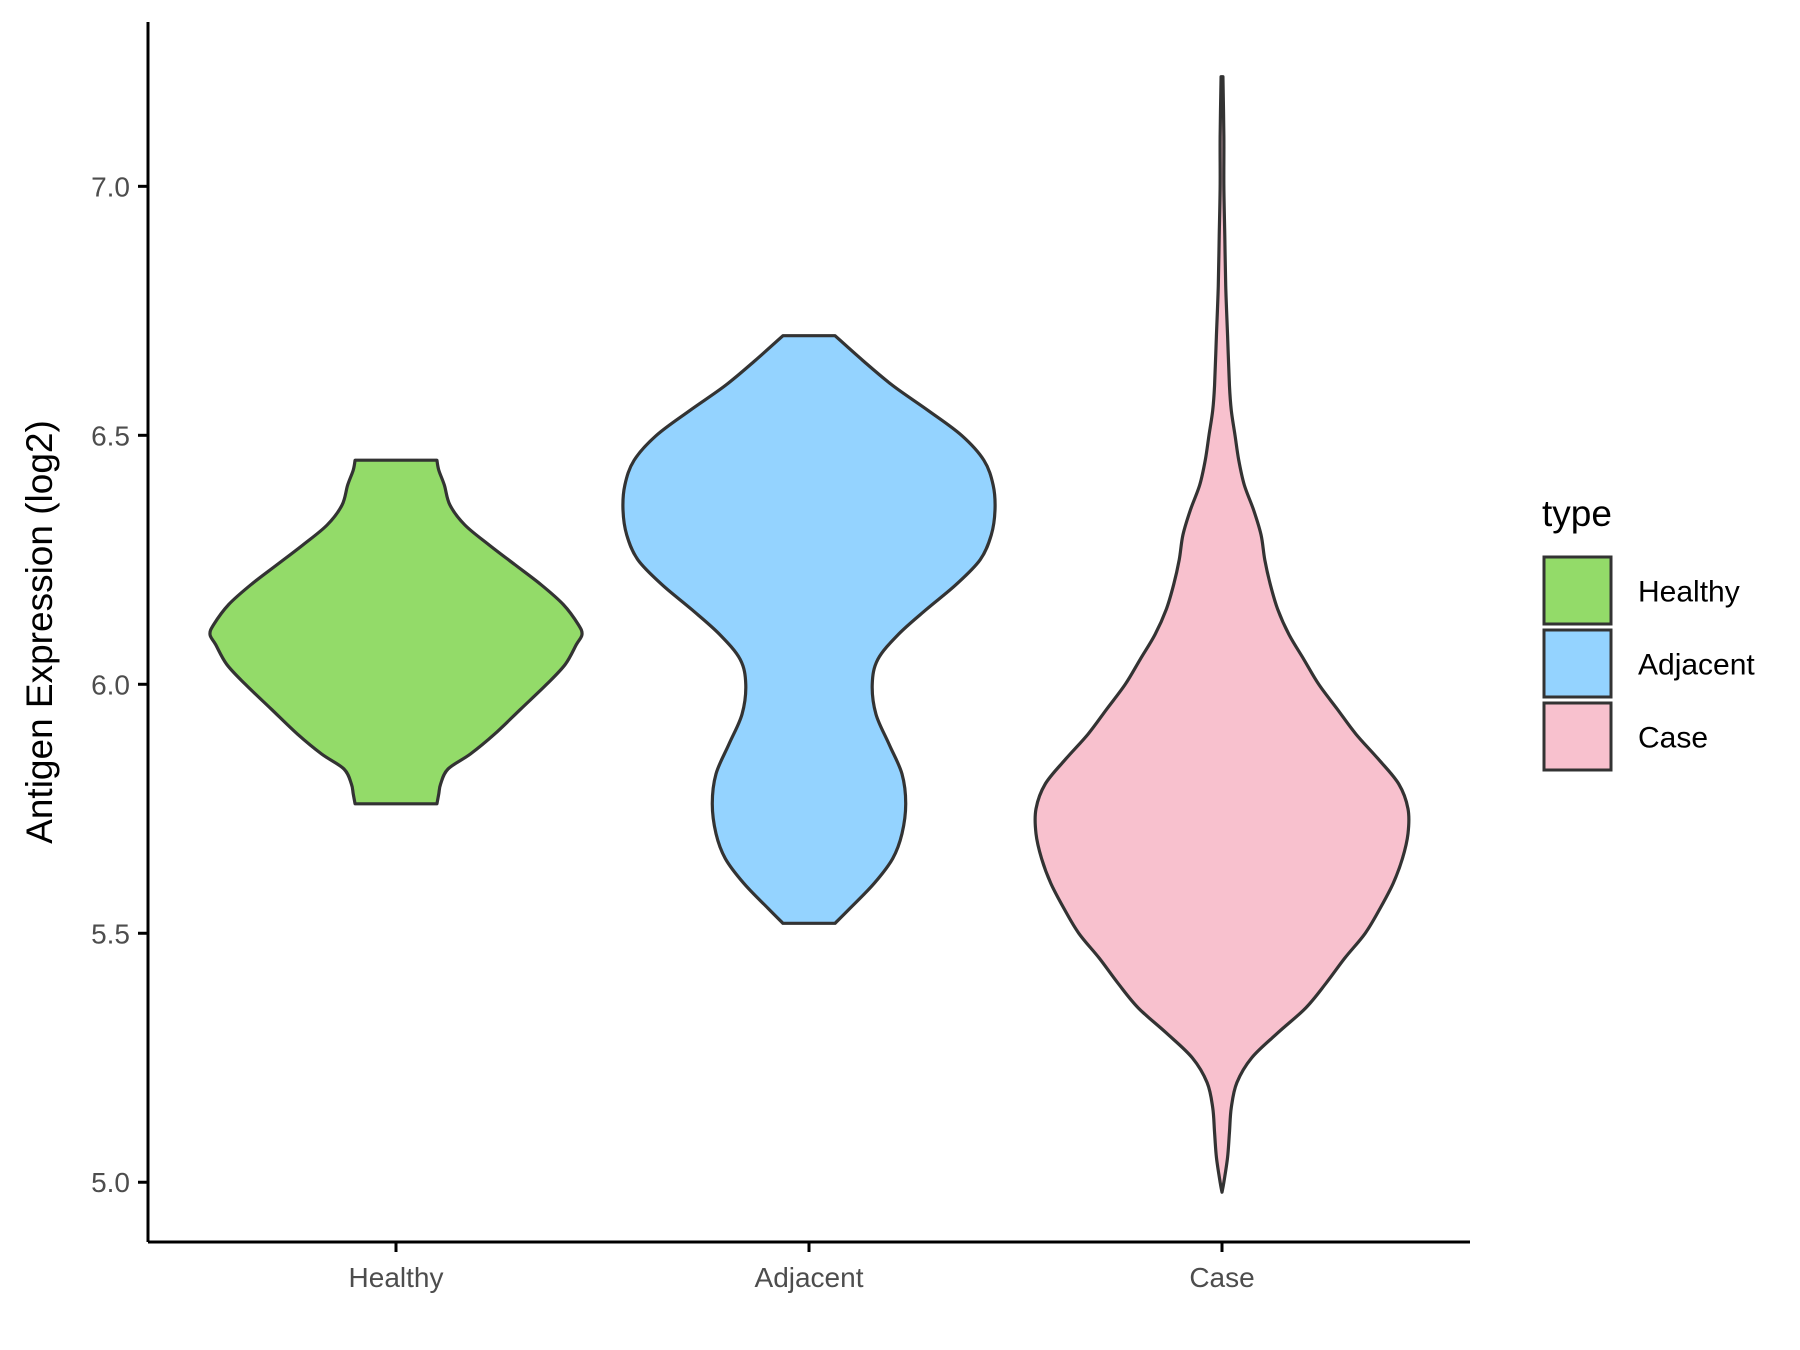 This screenshot has height=1350, width=1800. Describe the element at coordinates (110, 435) in the screenshot. I see `y-tick-label: 6.5` at that location.